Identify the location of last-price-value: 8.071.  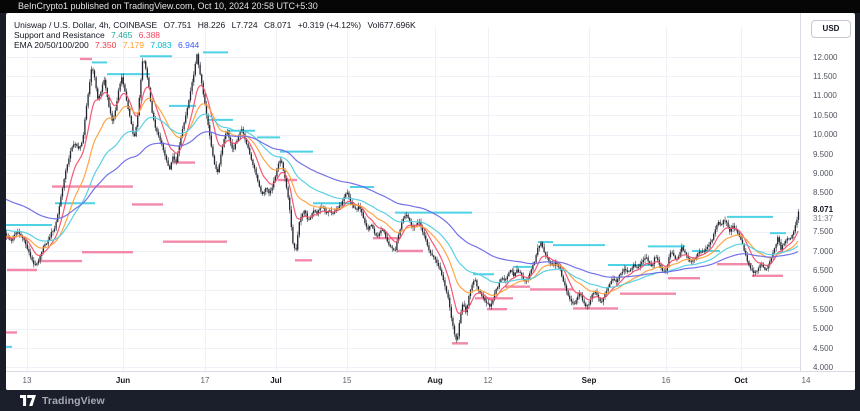
(823, 209).